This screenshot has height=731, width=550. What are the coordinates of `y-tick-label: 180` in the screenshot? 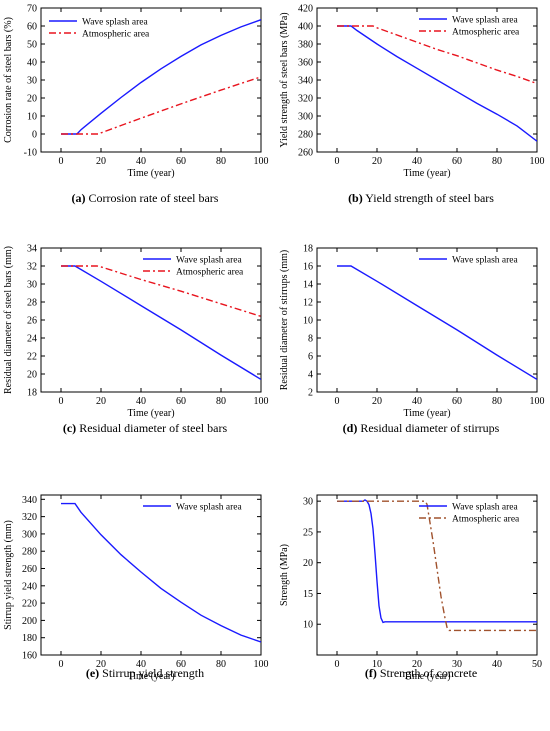 It's located at (29, 638).